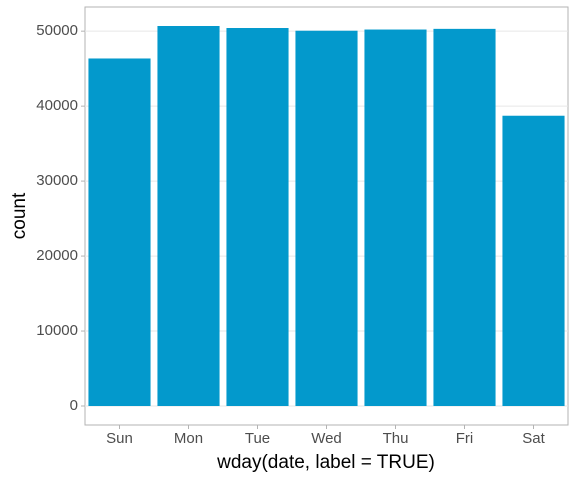  What do you see at coordinates (188, 438) in the screenshot?
I see `x-tick-label: Mon` at bounding box center [188, 438].